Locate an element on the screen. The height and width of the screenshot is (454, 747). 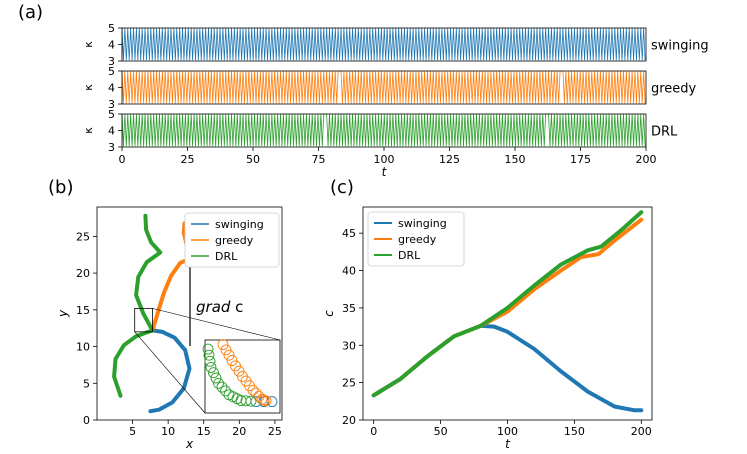
x-tick-label: 15 is located at coordinates (204, 431).